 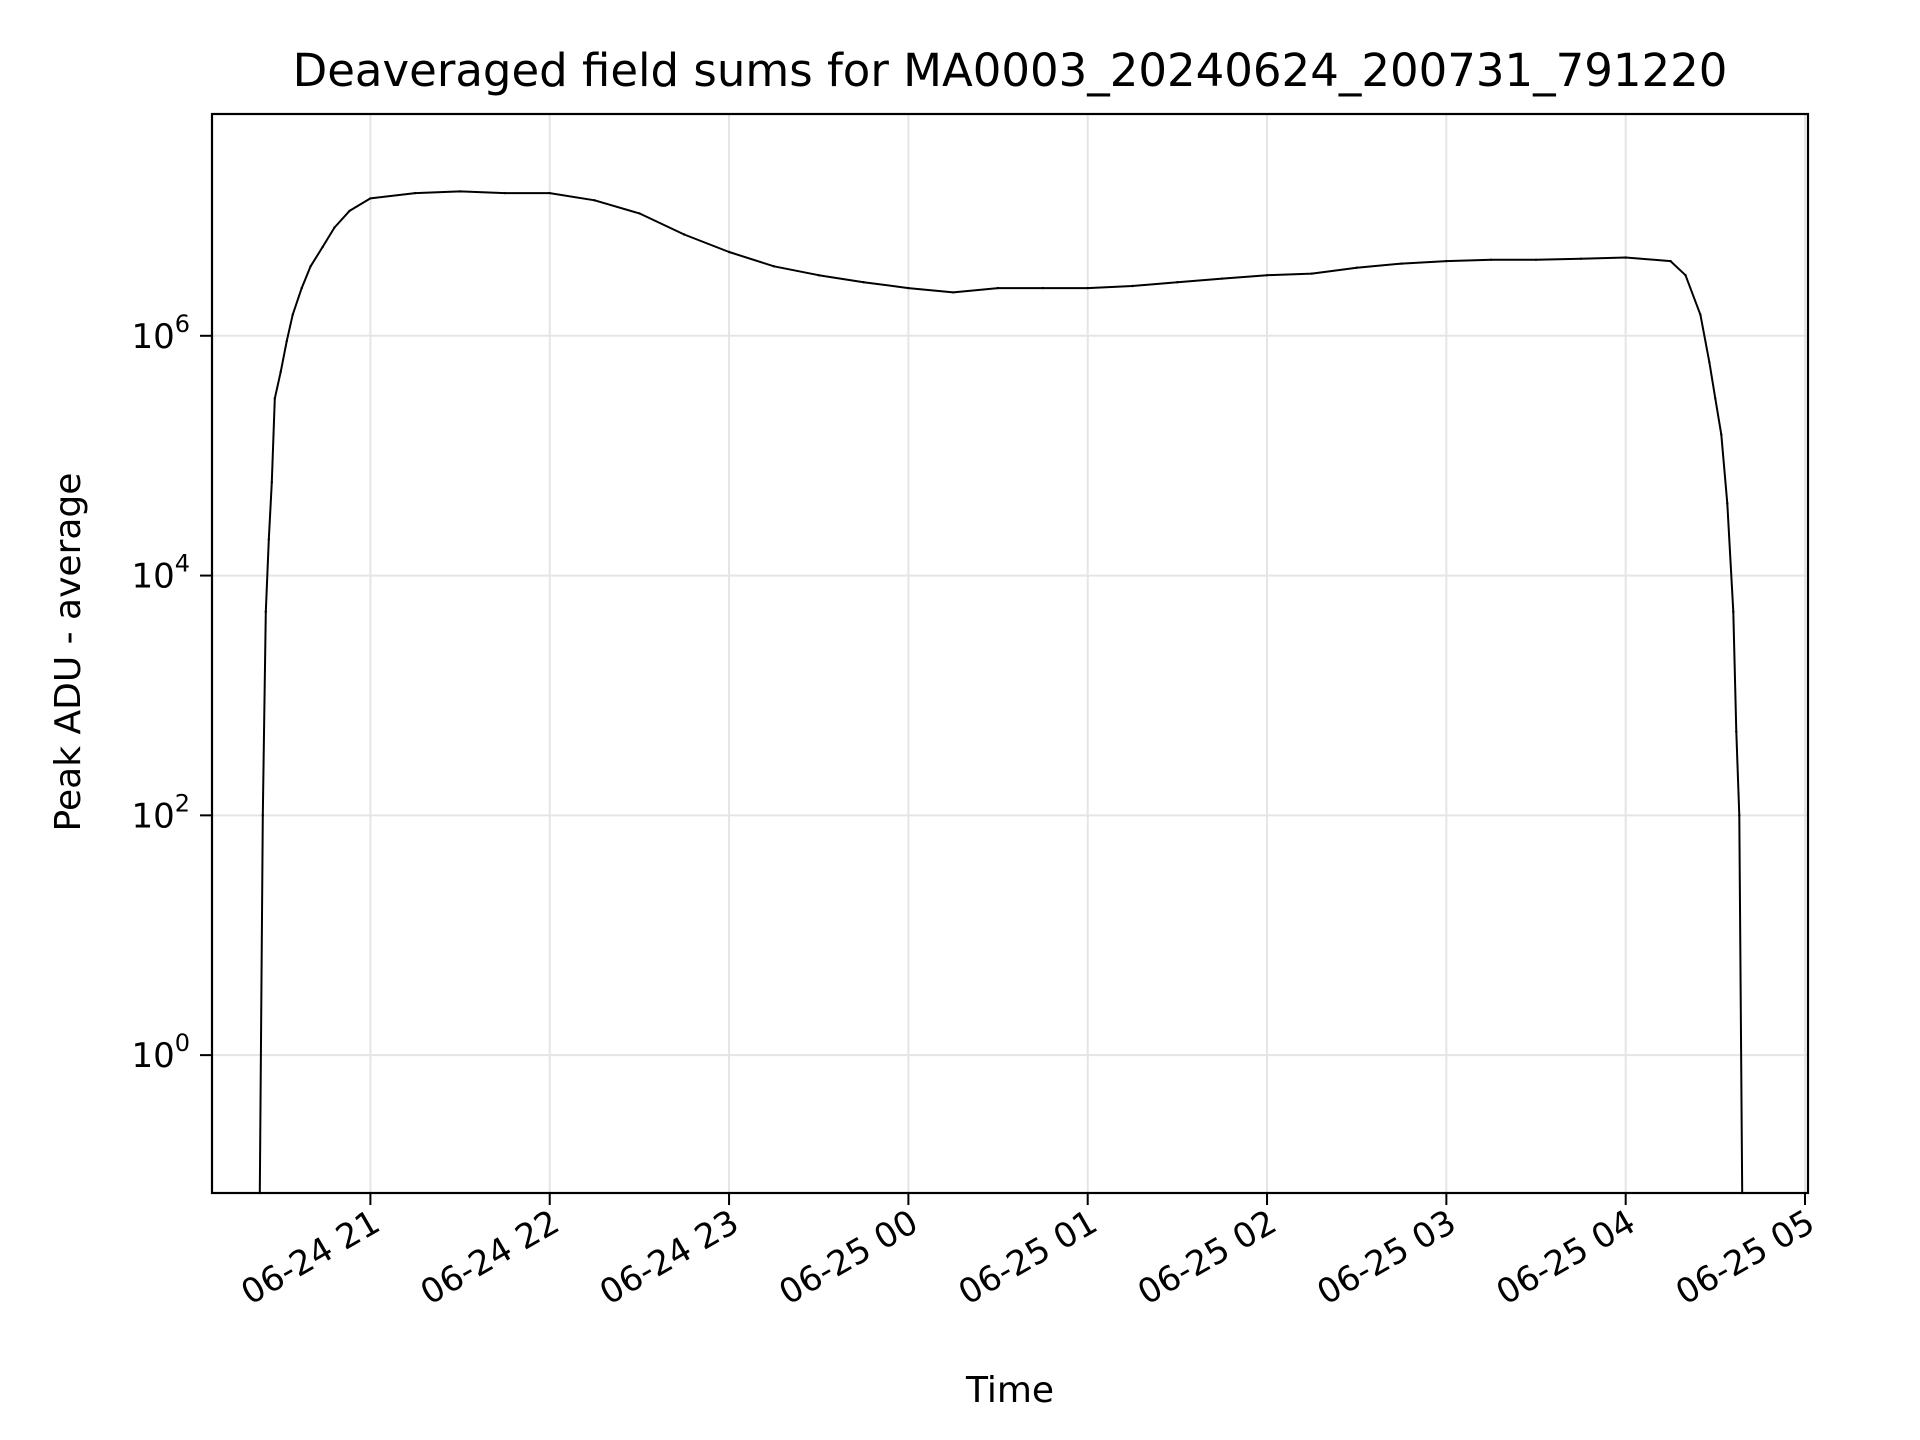 I want to click on y-tick-label: 10⁴, so click(x=160, y=573).